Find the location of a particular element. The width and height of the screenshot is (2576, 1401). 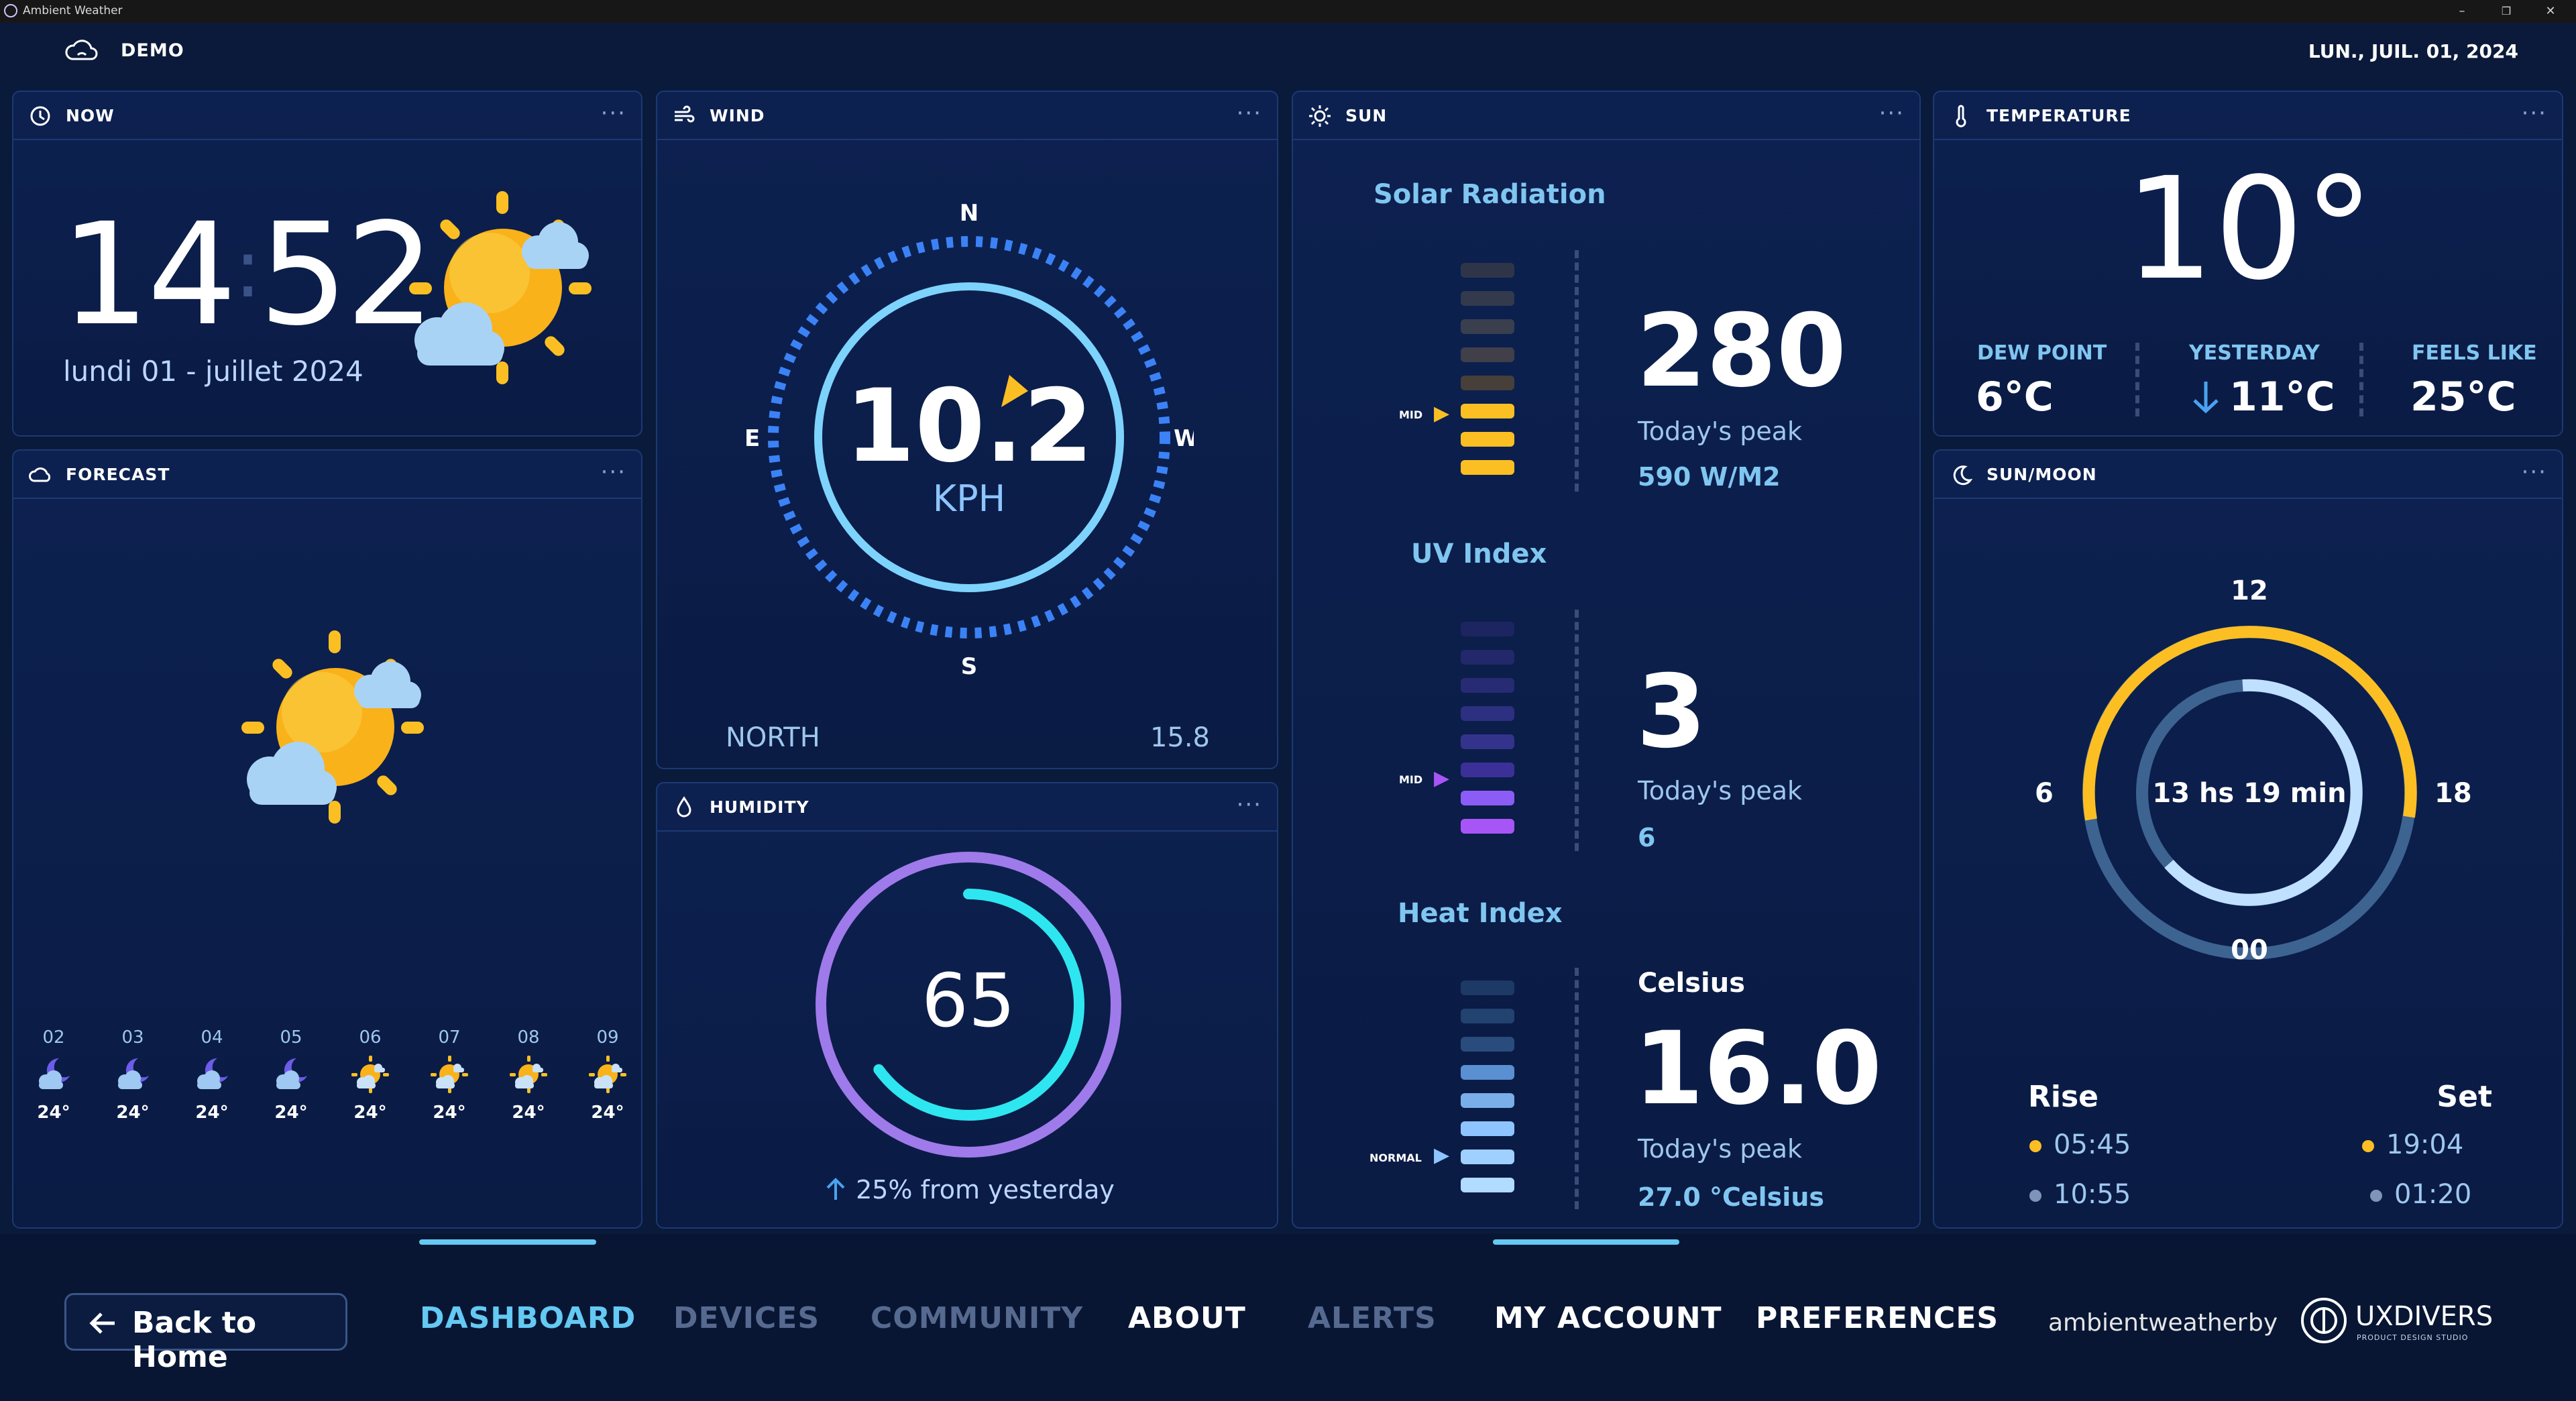

forecast-hour: 08 is located at coordinates (528, 1037).